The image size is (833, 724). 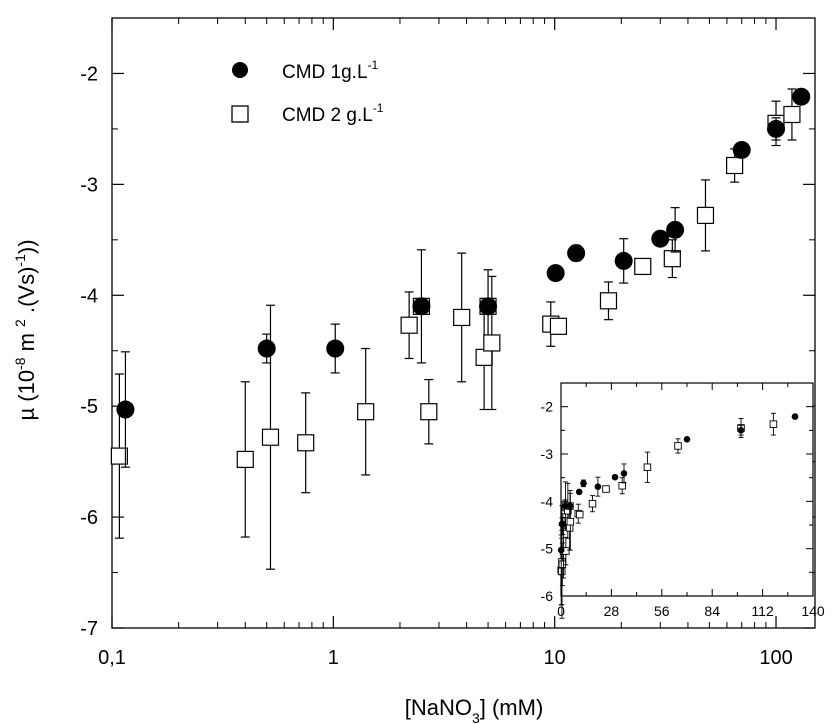 I want to click on inset-y-tick-label: -3, so click(x=547, y=454).